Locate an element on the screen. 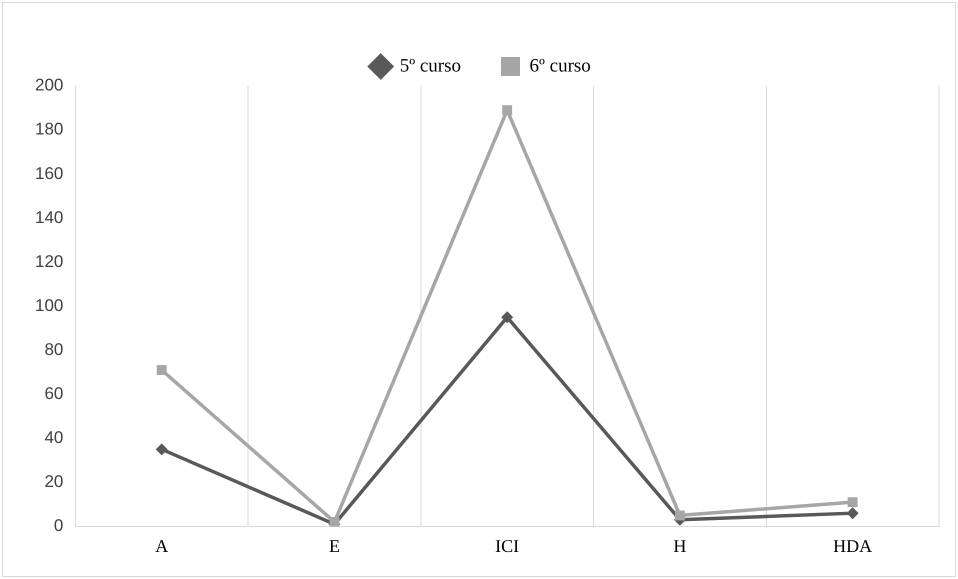 The height and width of the screenshot is (579, 958). y-tick-label: 200 is located at coordinates (49, 85).